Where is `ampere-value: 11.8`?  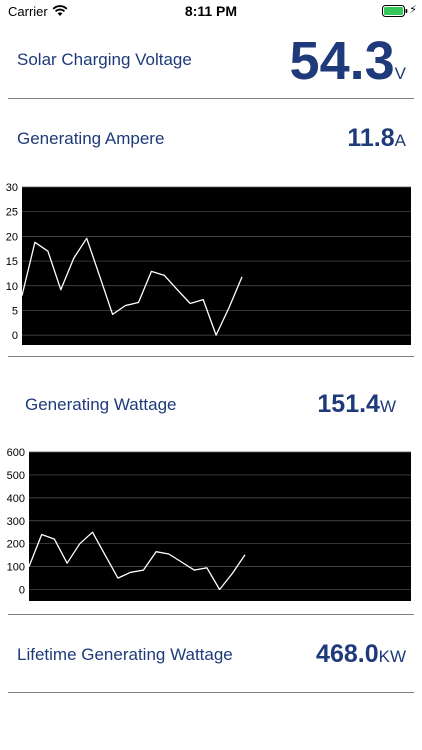 ampere-value: 11.8 is located at coordinates (371, 138).